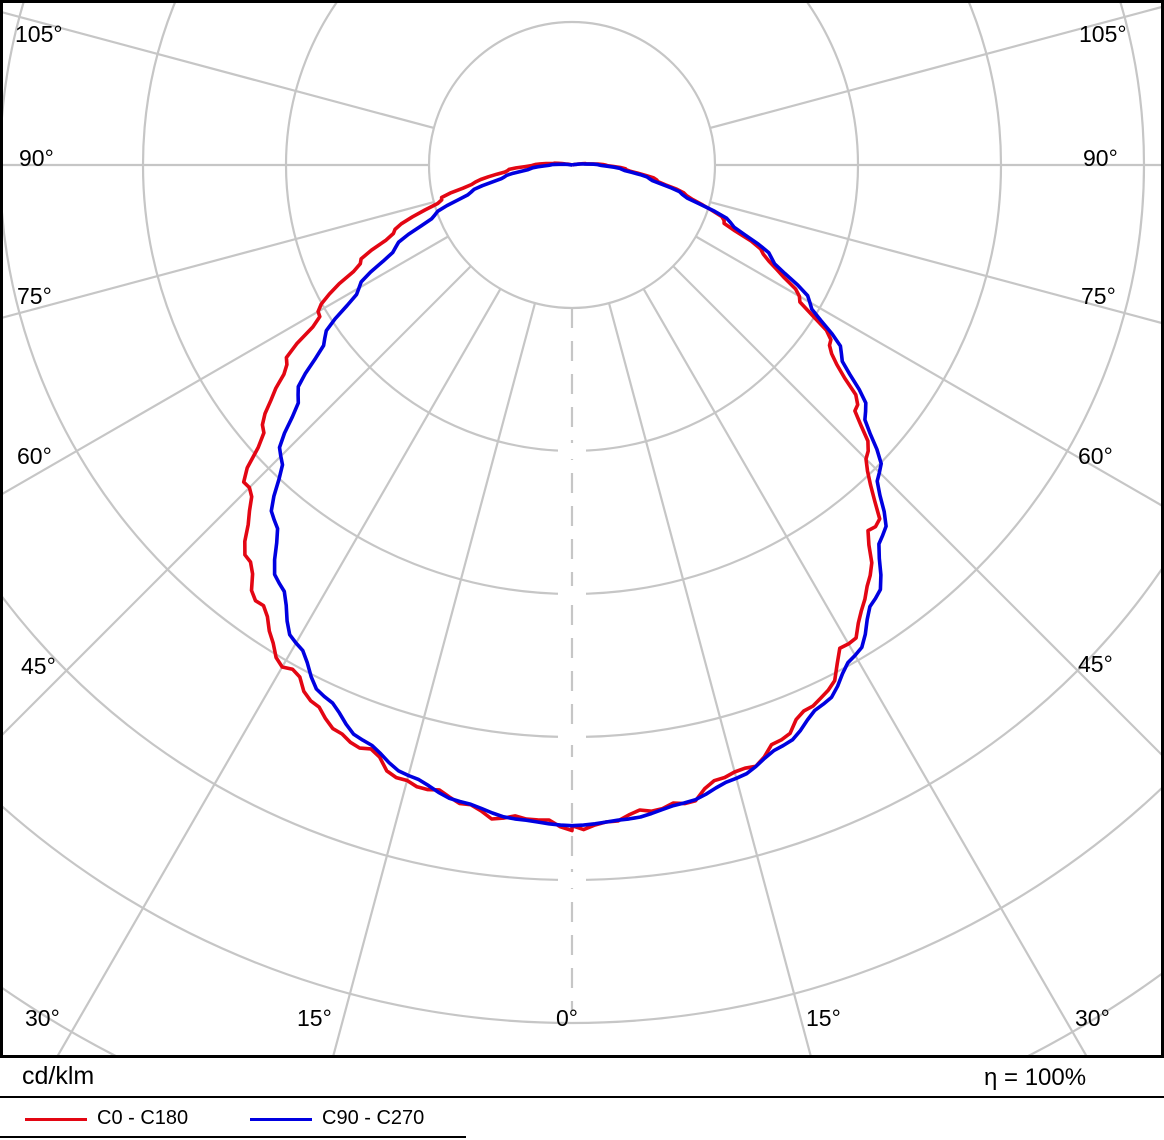 The height and width of the screenshot is (1140, 1164). Describe the element at coordinates (1095, 664) in the screenshot. I see `angle-label-right-45: 45°` at that location.